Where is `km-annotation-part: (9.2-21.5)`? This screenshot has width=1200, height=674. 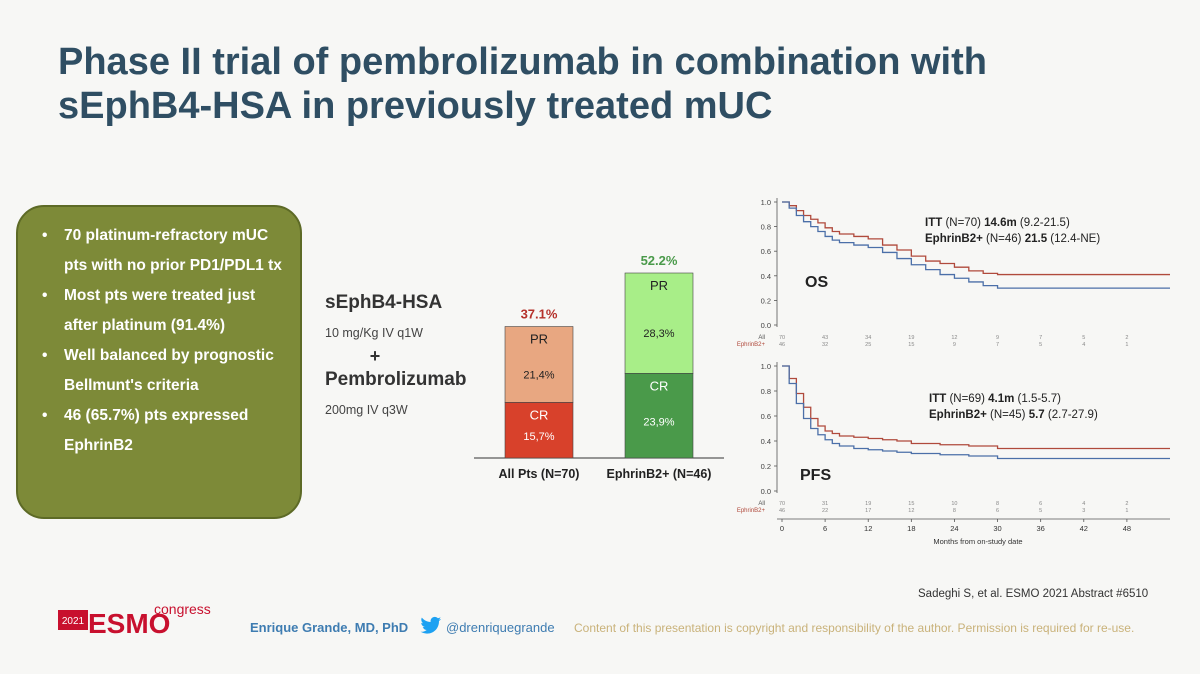 km-annotation-part: (9.2-21.5) is located at coordinates (1043, 223).